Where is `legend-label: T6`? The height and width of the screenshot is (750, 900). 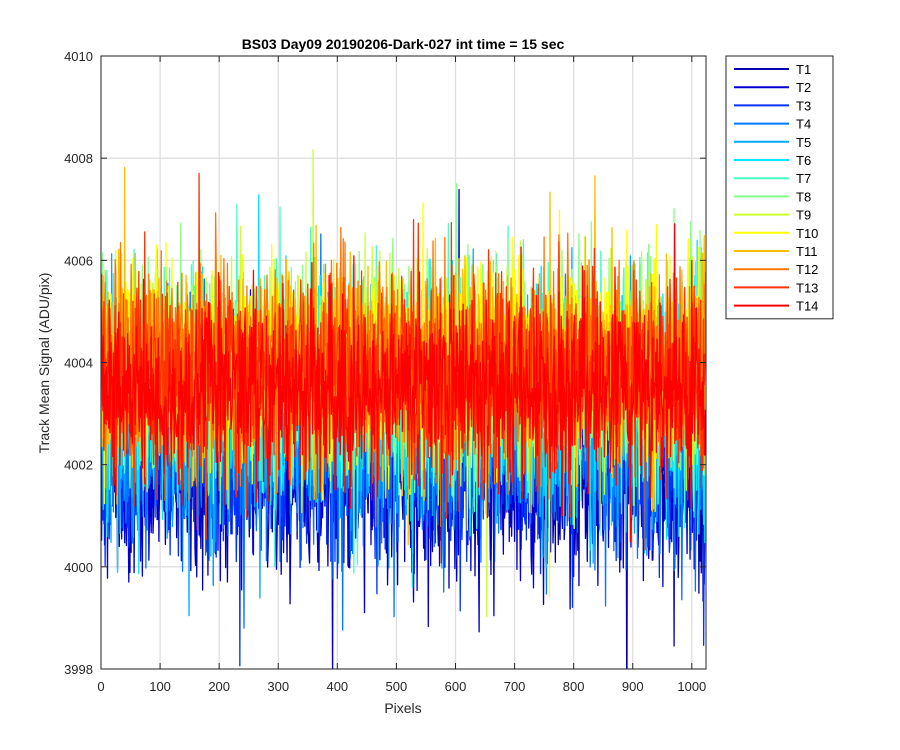 legend-label: T6 is located at coordinates (803, 160).